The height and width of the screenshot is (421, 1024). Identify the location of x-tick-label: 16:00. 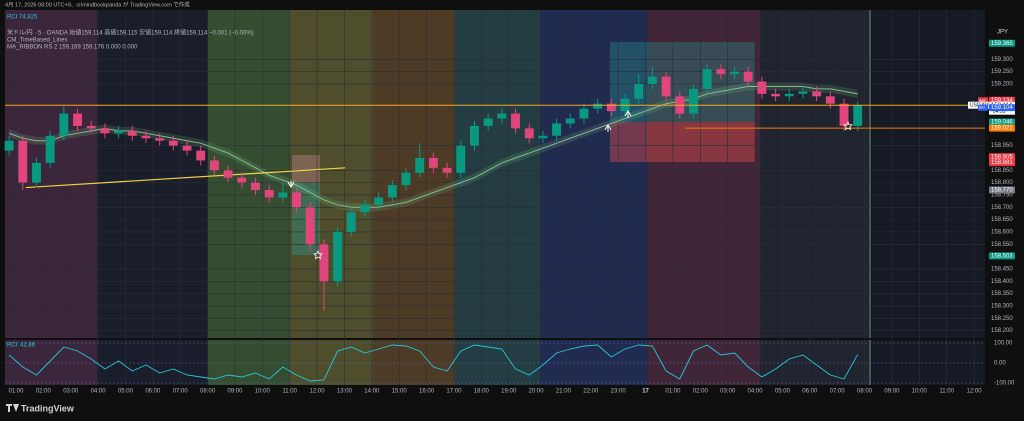
(427, 392).